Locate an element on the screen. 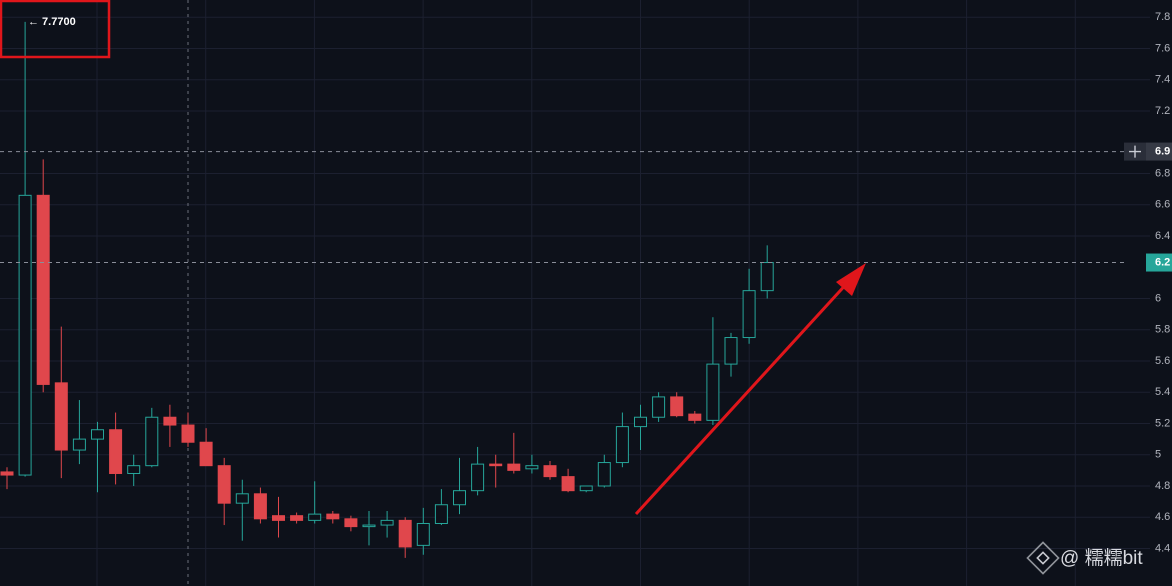 This screenshot has width=1172, height=586. y-tick-label: 5 is located at coordinates (1158, 455).